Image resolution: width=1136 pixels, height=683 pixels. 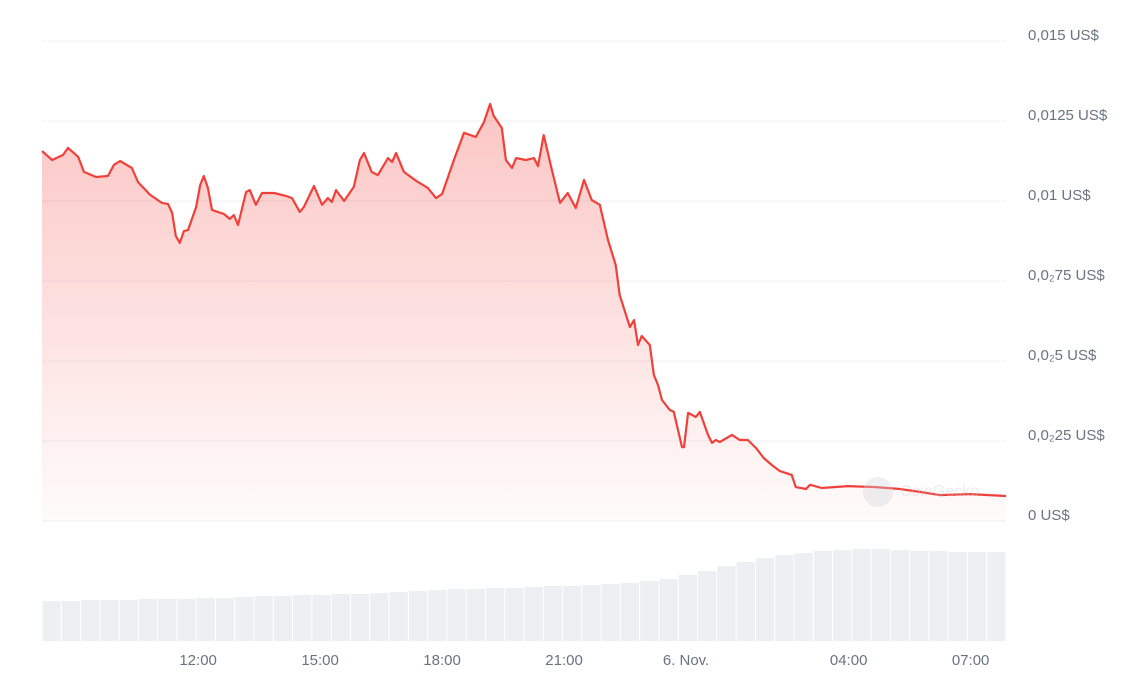 I want to click on y-tick-label: 0,0₂5 US$, so click(x=1062, y=355).